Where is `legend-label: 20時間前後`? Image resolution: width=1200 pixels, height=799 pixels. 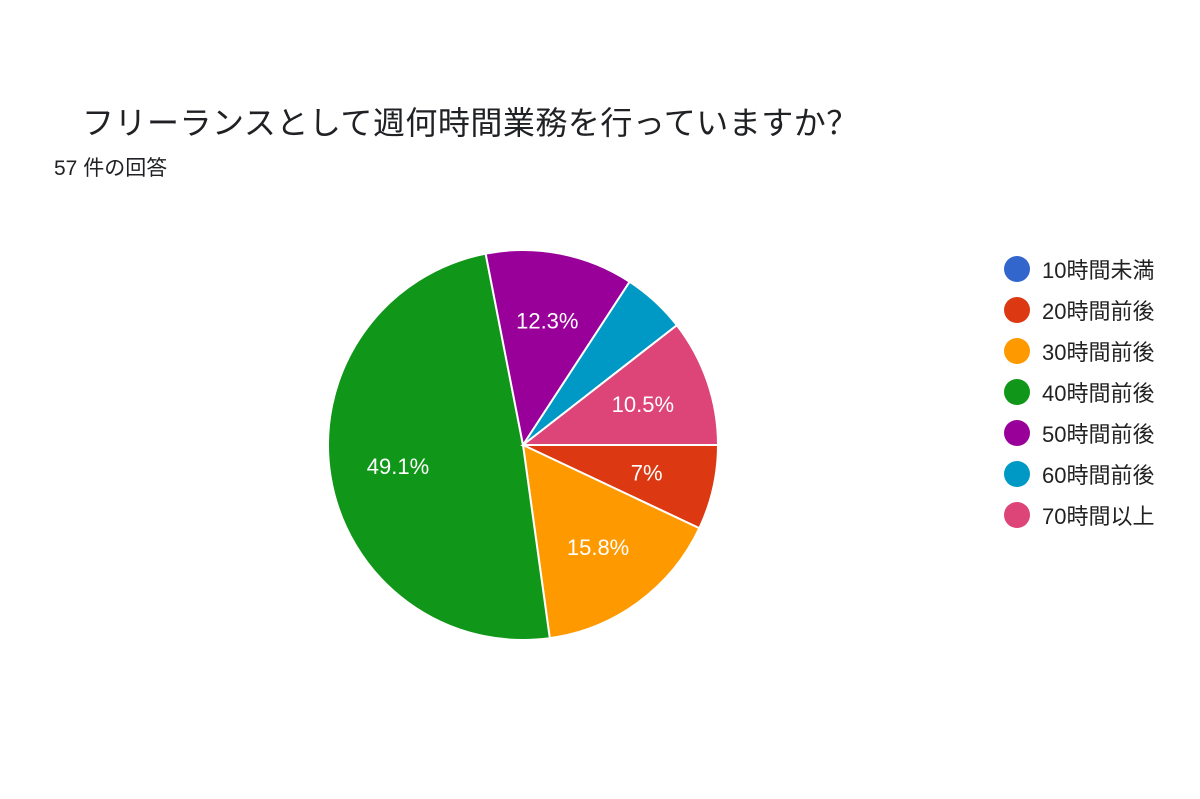
legend-label: 20時間前後 is located at coordinates (1098, 311).